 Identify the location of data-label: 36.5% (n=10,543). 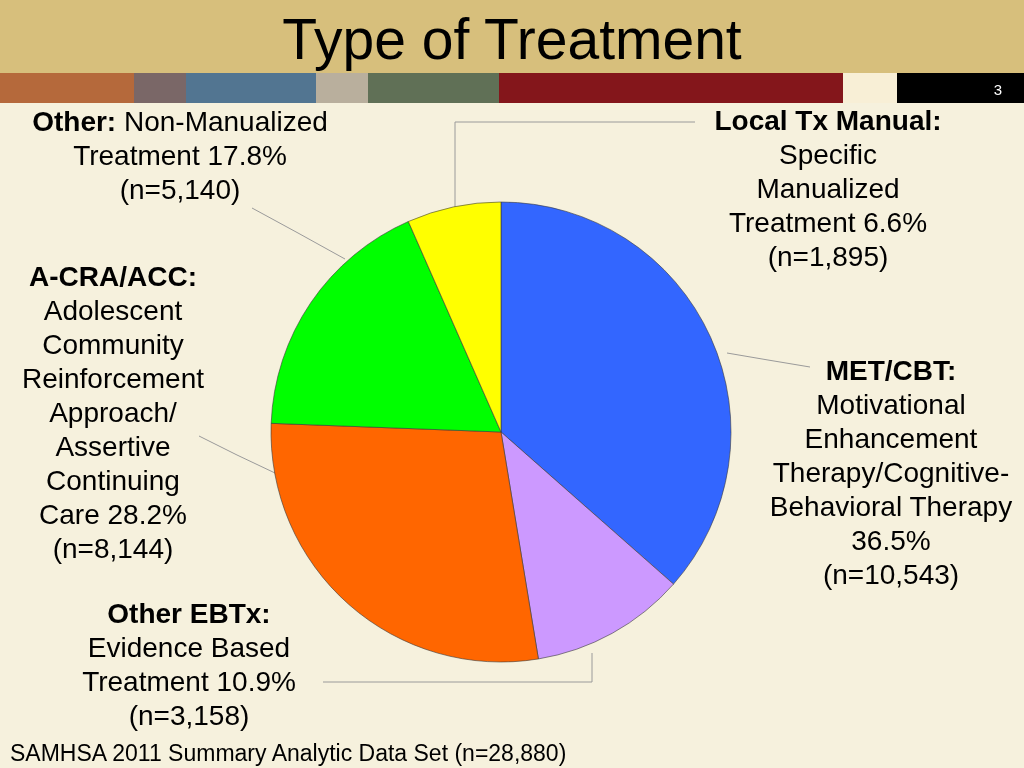
(891, 557).